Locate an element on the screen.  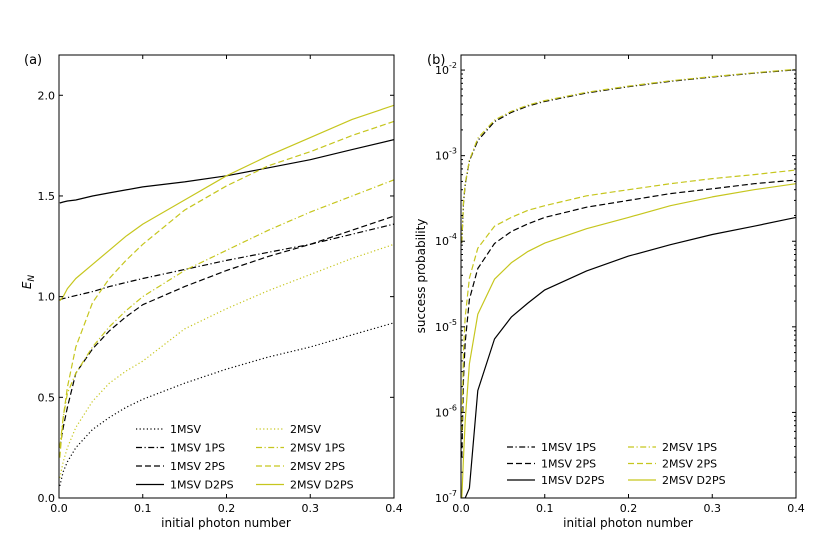
panel-a-xlabel: initial photon number is located at coordinates (226, 523).